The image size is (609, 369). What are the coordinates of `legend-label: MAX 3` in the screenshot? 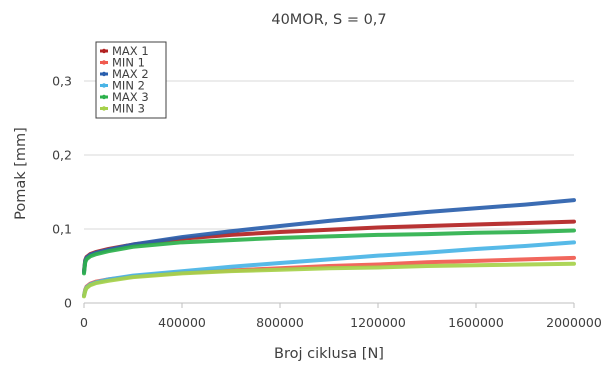 It's located at (130, 97).